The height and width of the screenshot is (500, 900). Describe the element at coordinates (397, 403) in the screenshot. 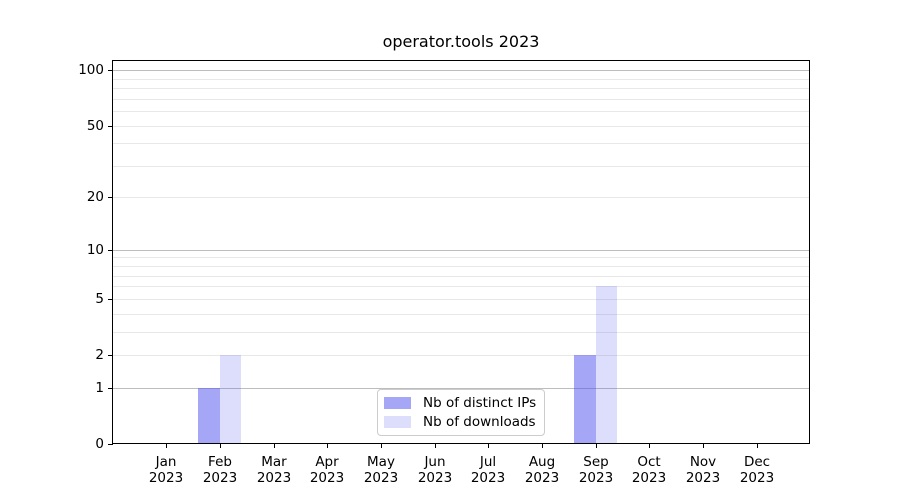

I see `legend-swatch-distinct-ips` at that location.